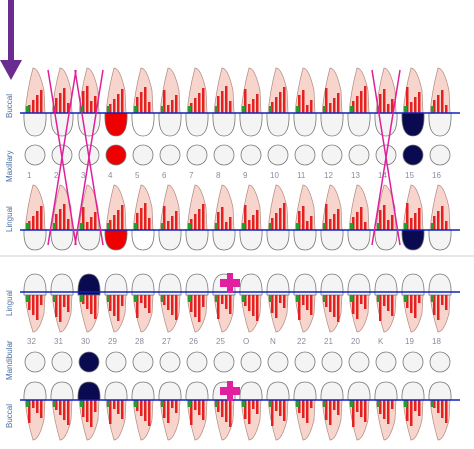  What do you see at coordinates (220, 341) in the screenshot?
I see `tooth-number: 25` at bounding box center [220, 341].